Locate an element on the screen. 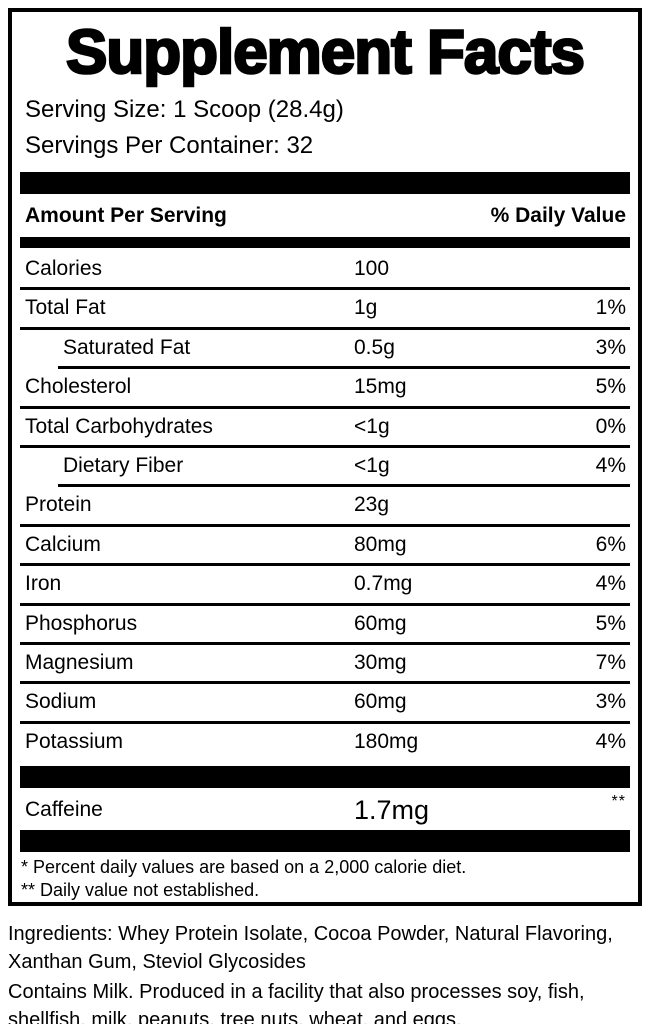 The image size is (646, 1024). nutrient-amount: 80mg is located at coordinates (380, 544).